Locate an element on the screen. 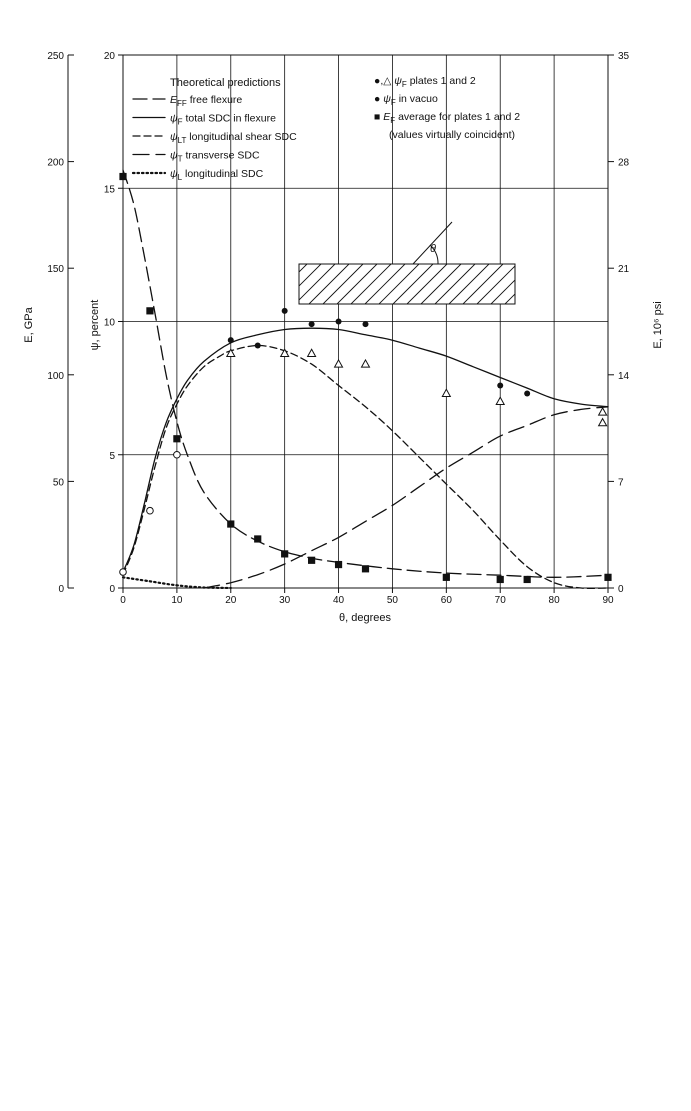 The width and height of the screenshot is (691, 1111). e-psi-axis-title: E, 10⁶ psi is located at coordinates (658, 324).